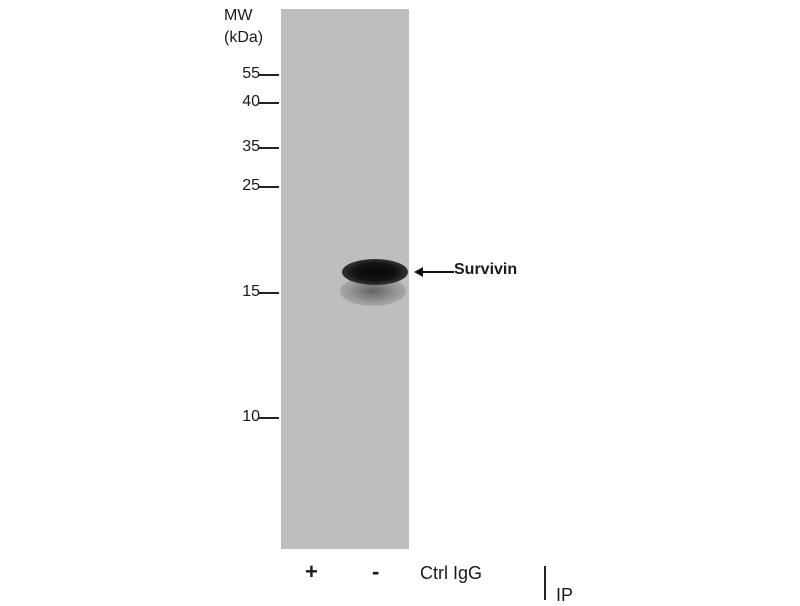  What do you see at coordinates (376, 571) in the screenshot?
I see `lane-label-minus: -` at bounding box center [376, 571].